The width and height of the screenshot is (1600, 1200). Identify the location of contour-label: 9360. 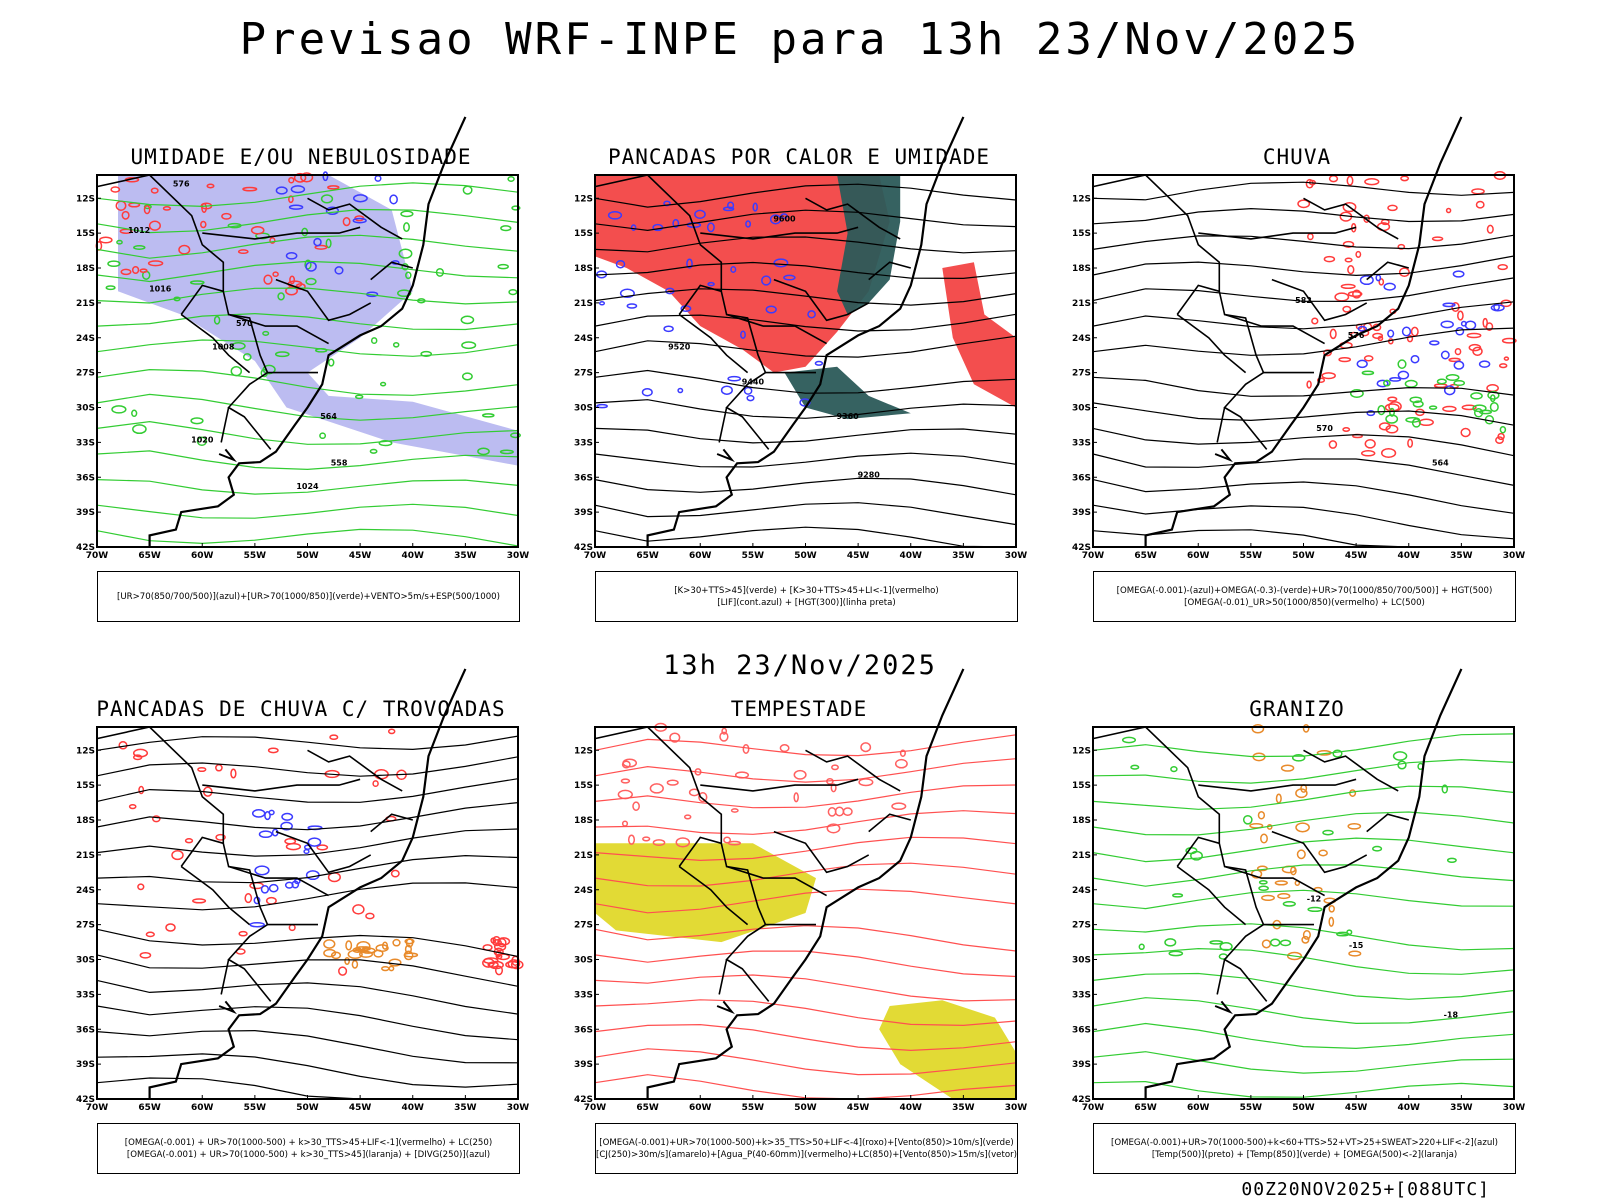
(847, 416).